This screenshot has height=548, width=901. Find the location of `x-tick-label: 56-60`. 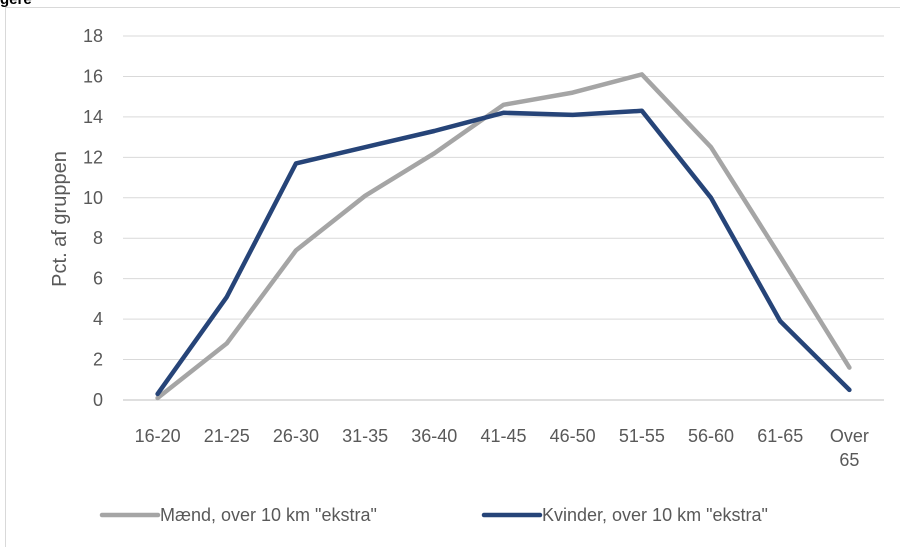

x-tick-label: 56-60 is located at coordinates (711, 436).